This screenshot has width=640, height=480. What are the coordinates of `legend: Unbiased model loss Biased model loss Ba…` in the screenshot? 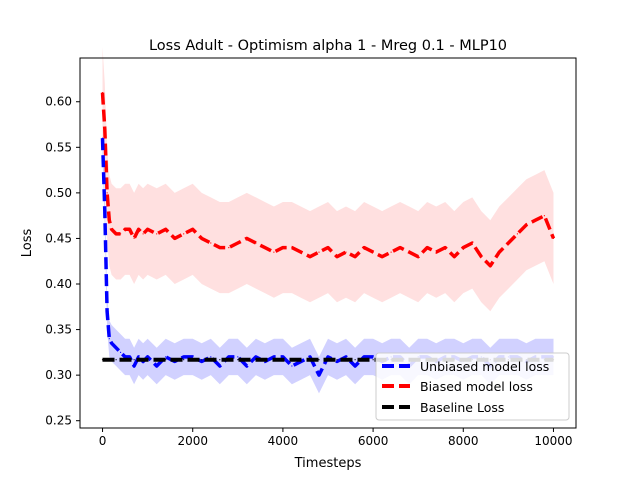 It's located at (472, 386).